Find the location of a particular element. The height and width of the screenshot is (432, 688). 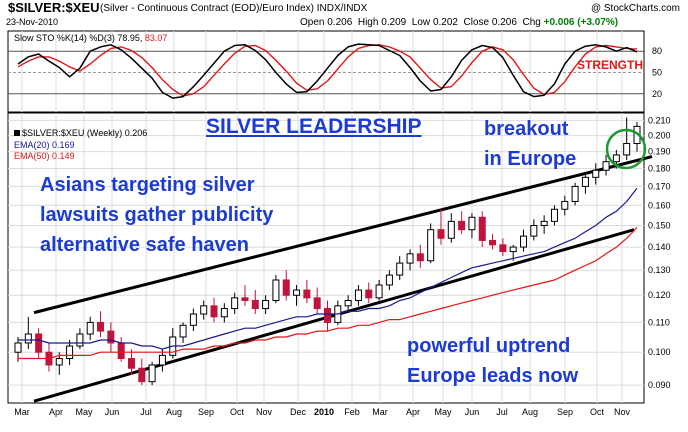

high-label: High is located at coordinates (368, 22).